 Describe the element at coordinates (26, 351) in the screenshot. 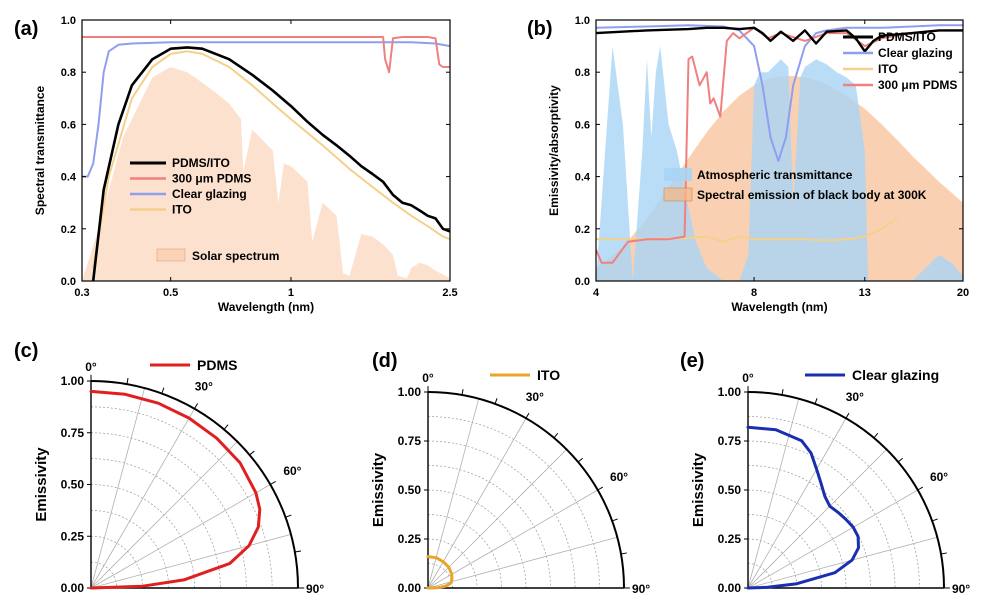

I see `panel-label: (c)` at that location.